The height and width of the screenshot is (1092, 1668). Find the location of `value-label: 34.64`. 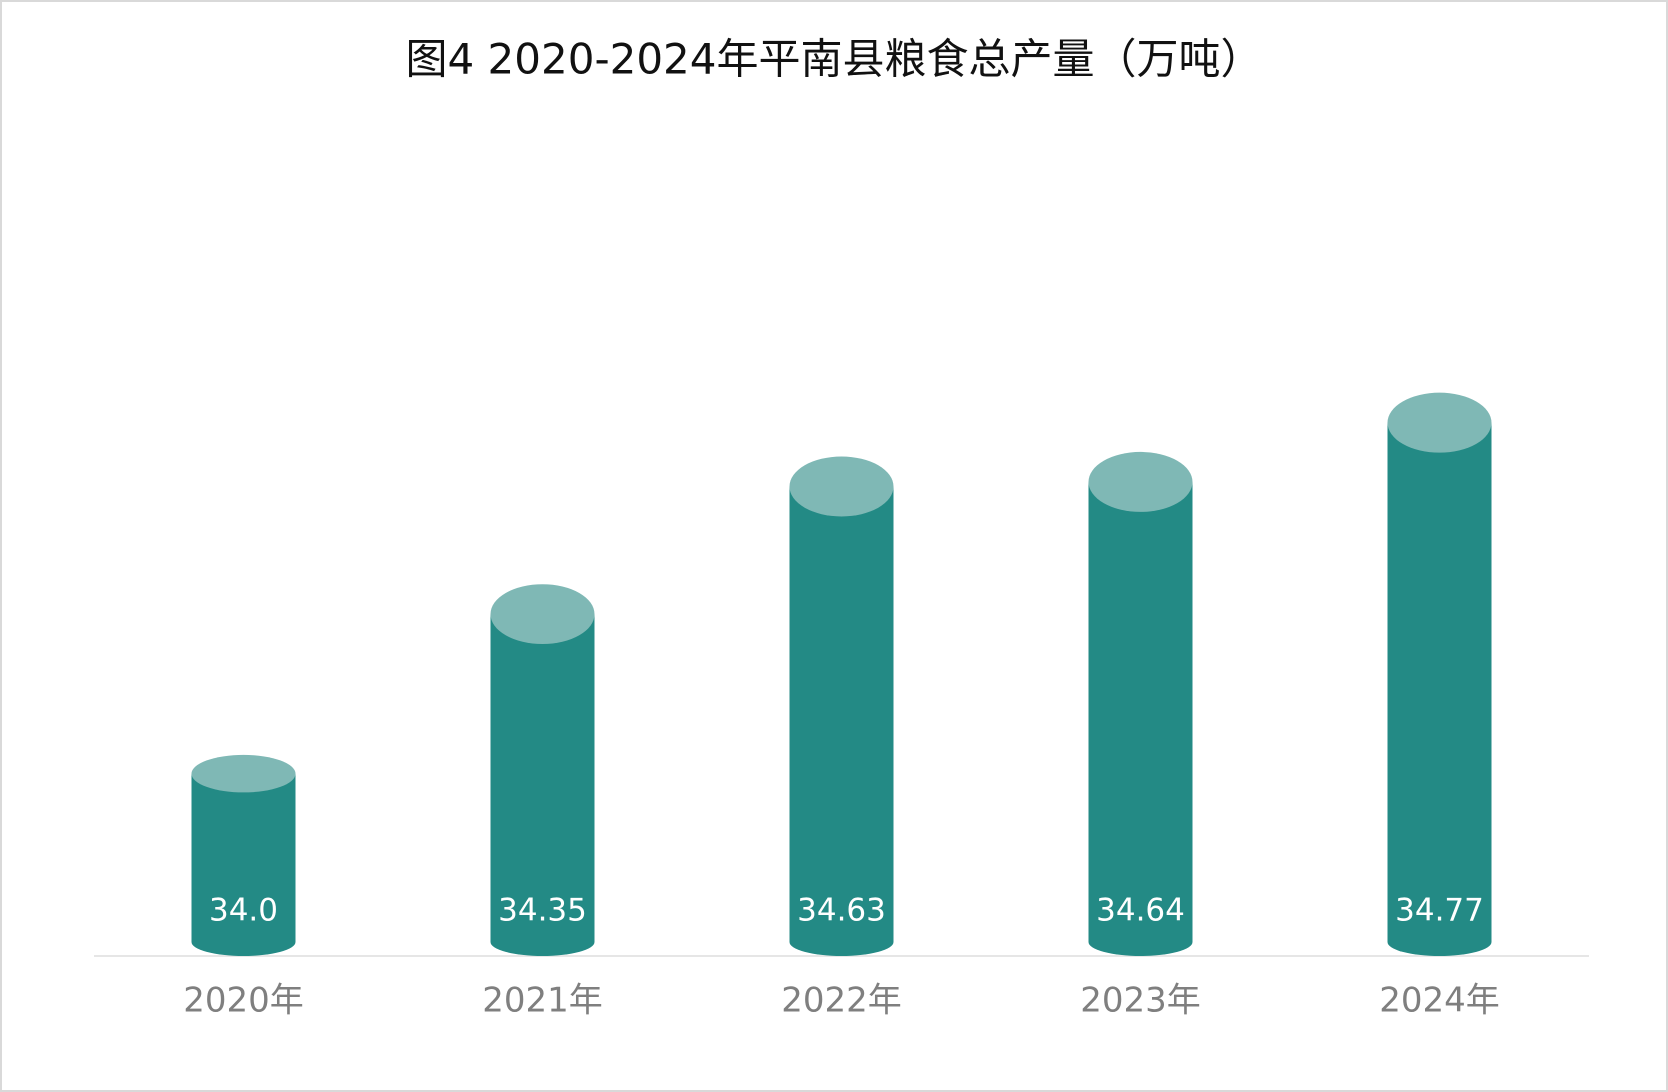

value-label: 34.64 is located at coordinates (1140, 911).